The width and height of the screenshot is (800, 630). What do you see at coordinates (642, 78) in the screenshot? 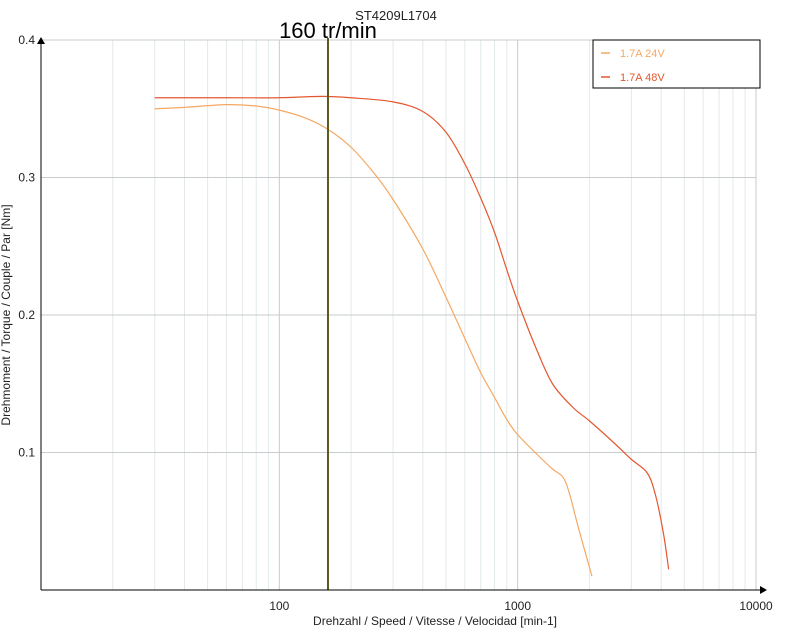
I see `legend-label: 1.7A 48V` at bounding box center [642, 78].